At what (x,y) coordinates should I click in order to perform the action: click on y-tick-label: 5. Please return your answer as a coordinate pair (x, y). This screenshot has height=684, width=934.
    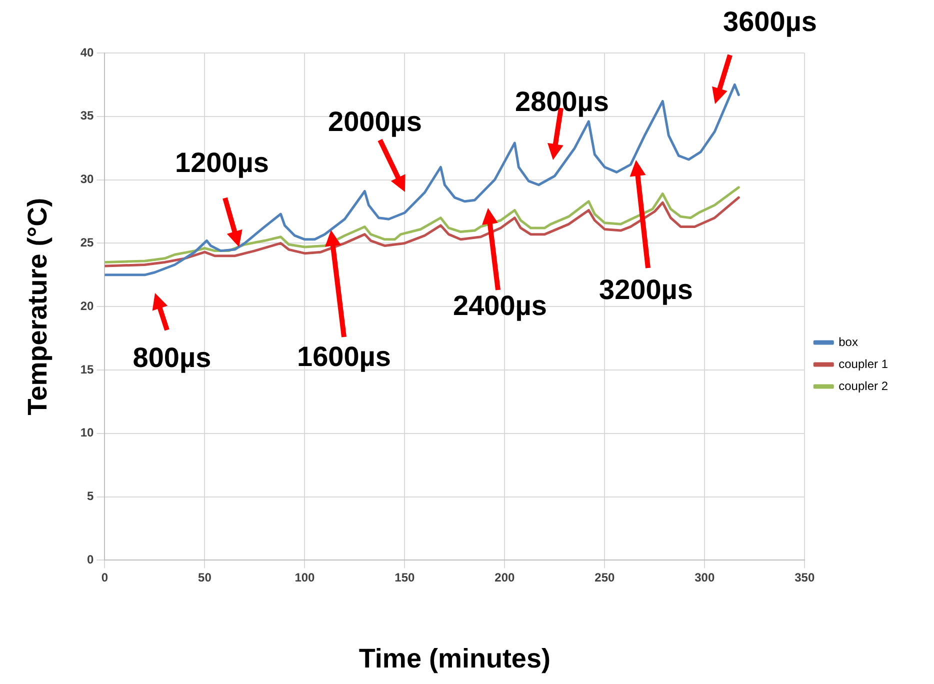
    Looking at the image, I should click on (90, 496).